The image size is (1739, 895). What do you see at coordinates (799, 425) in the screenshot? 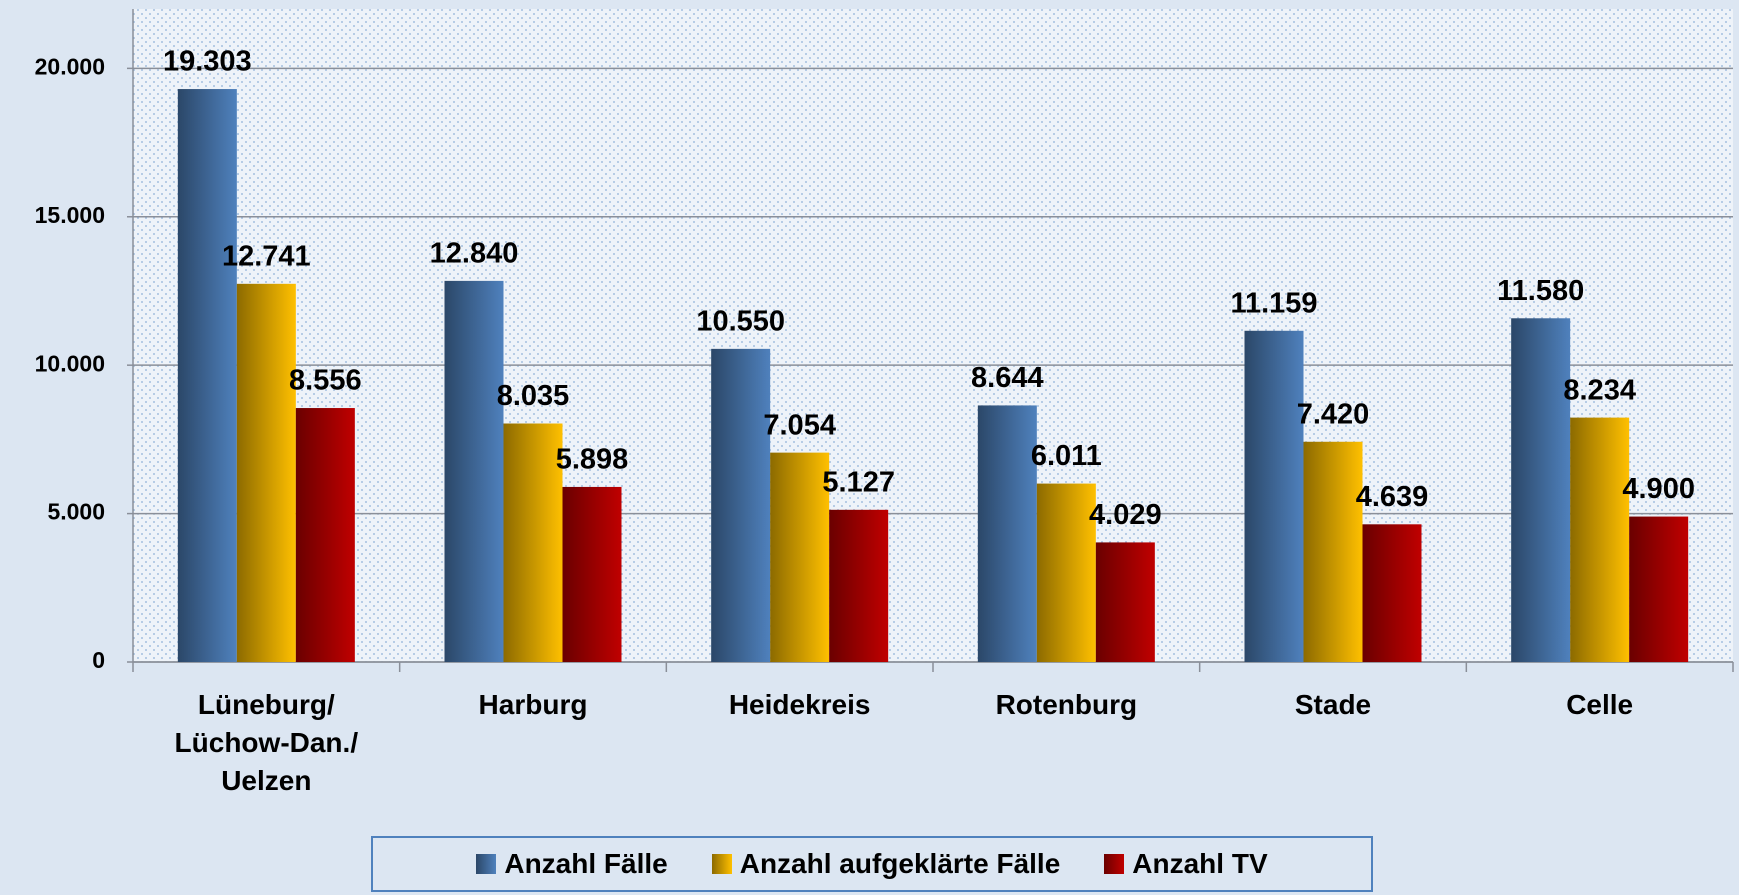
I see `data-label: 7.054` at bounding box center [799, 425].